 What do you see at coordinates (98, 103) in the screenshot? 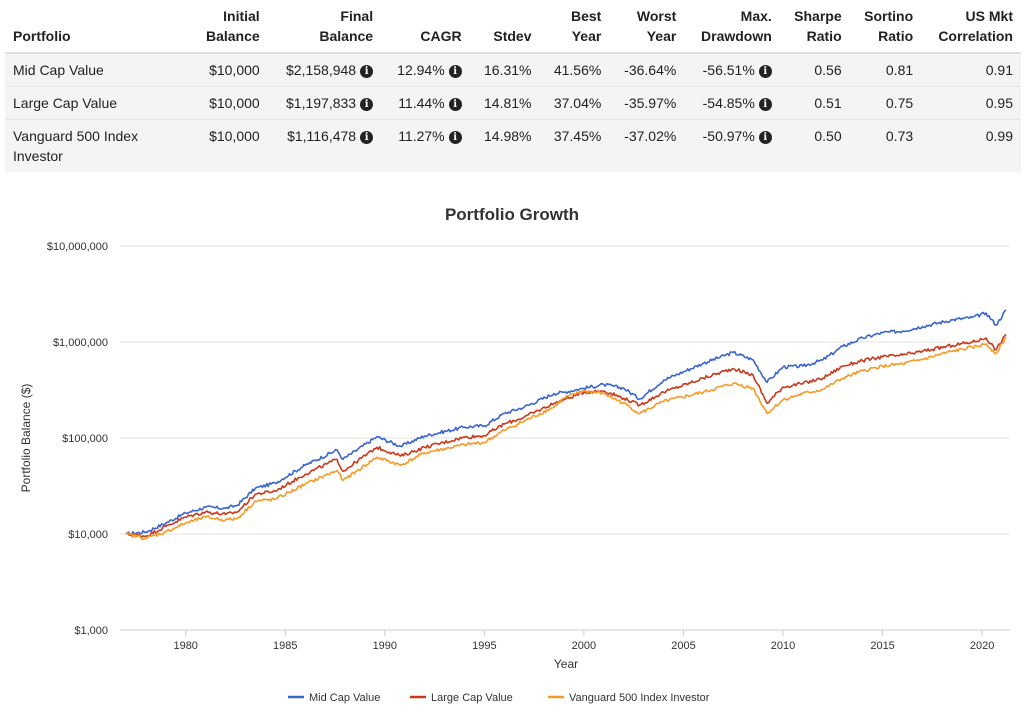
I see `table-cell-portfolio: Large Cap Value` at bounding box center [98, 103].